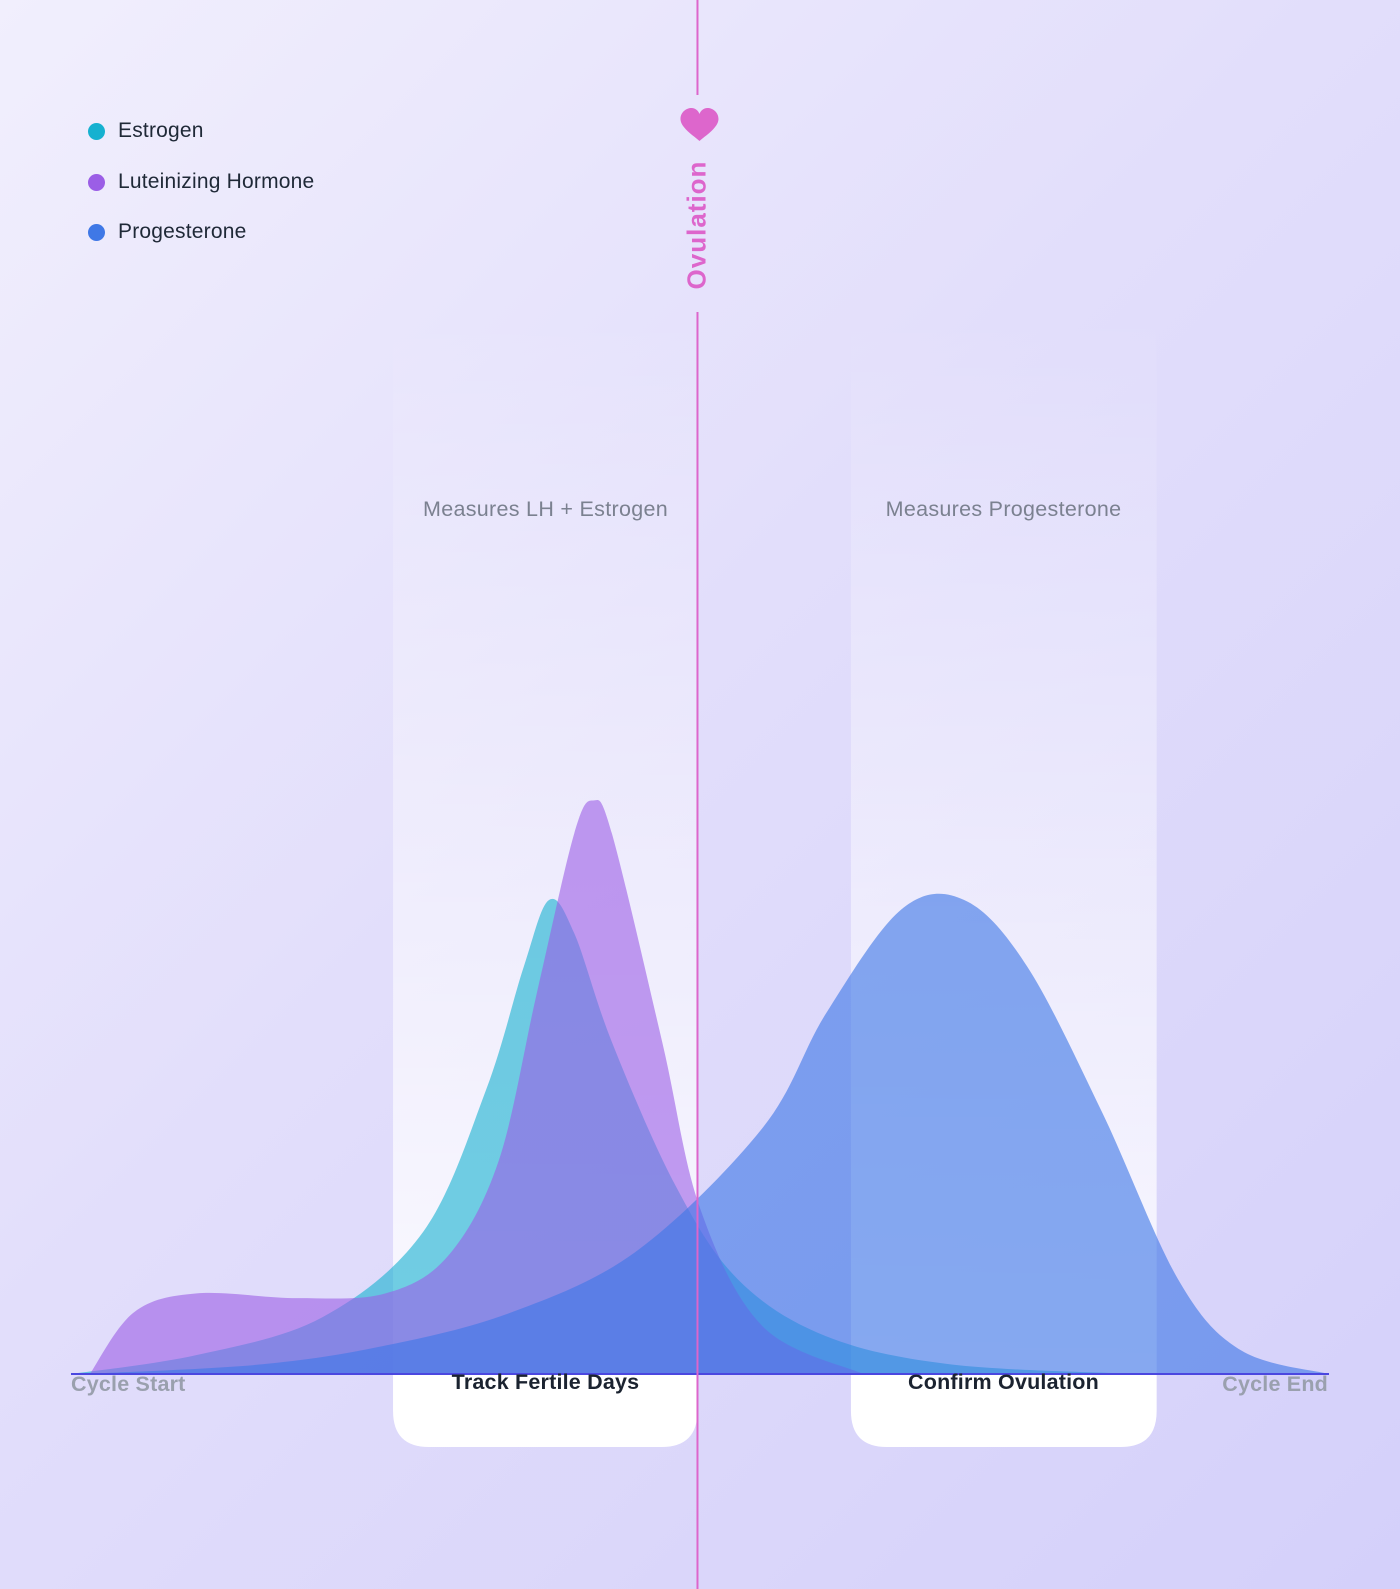 The height and width of the screenshot is (1589, 1400). Describe the element at coordinates (182, 231) in the screenshot. I see `legend-label: Progesterone` at that location.